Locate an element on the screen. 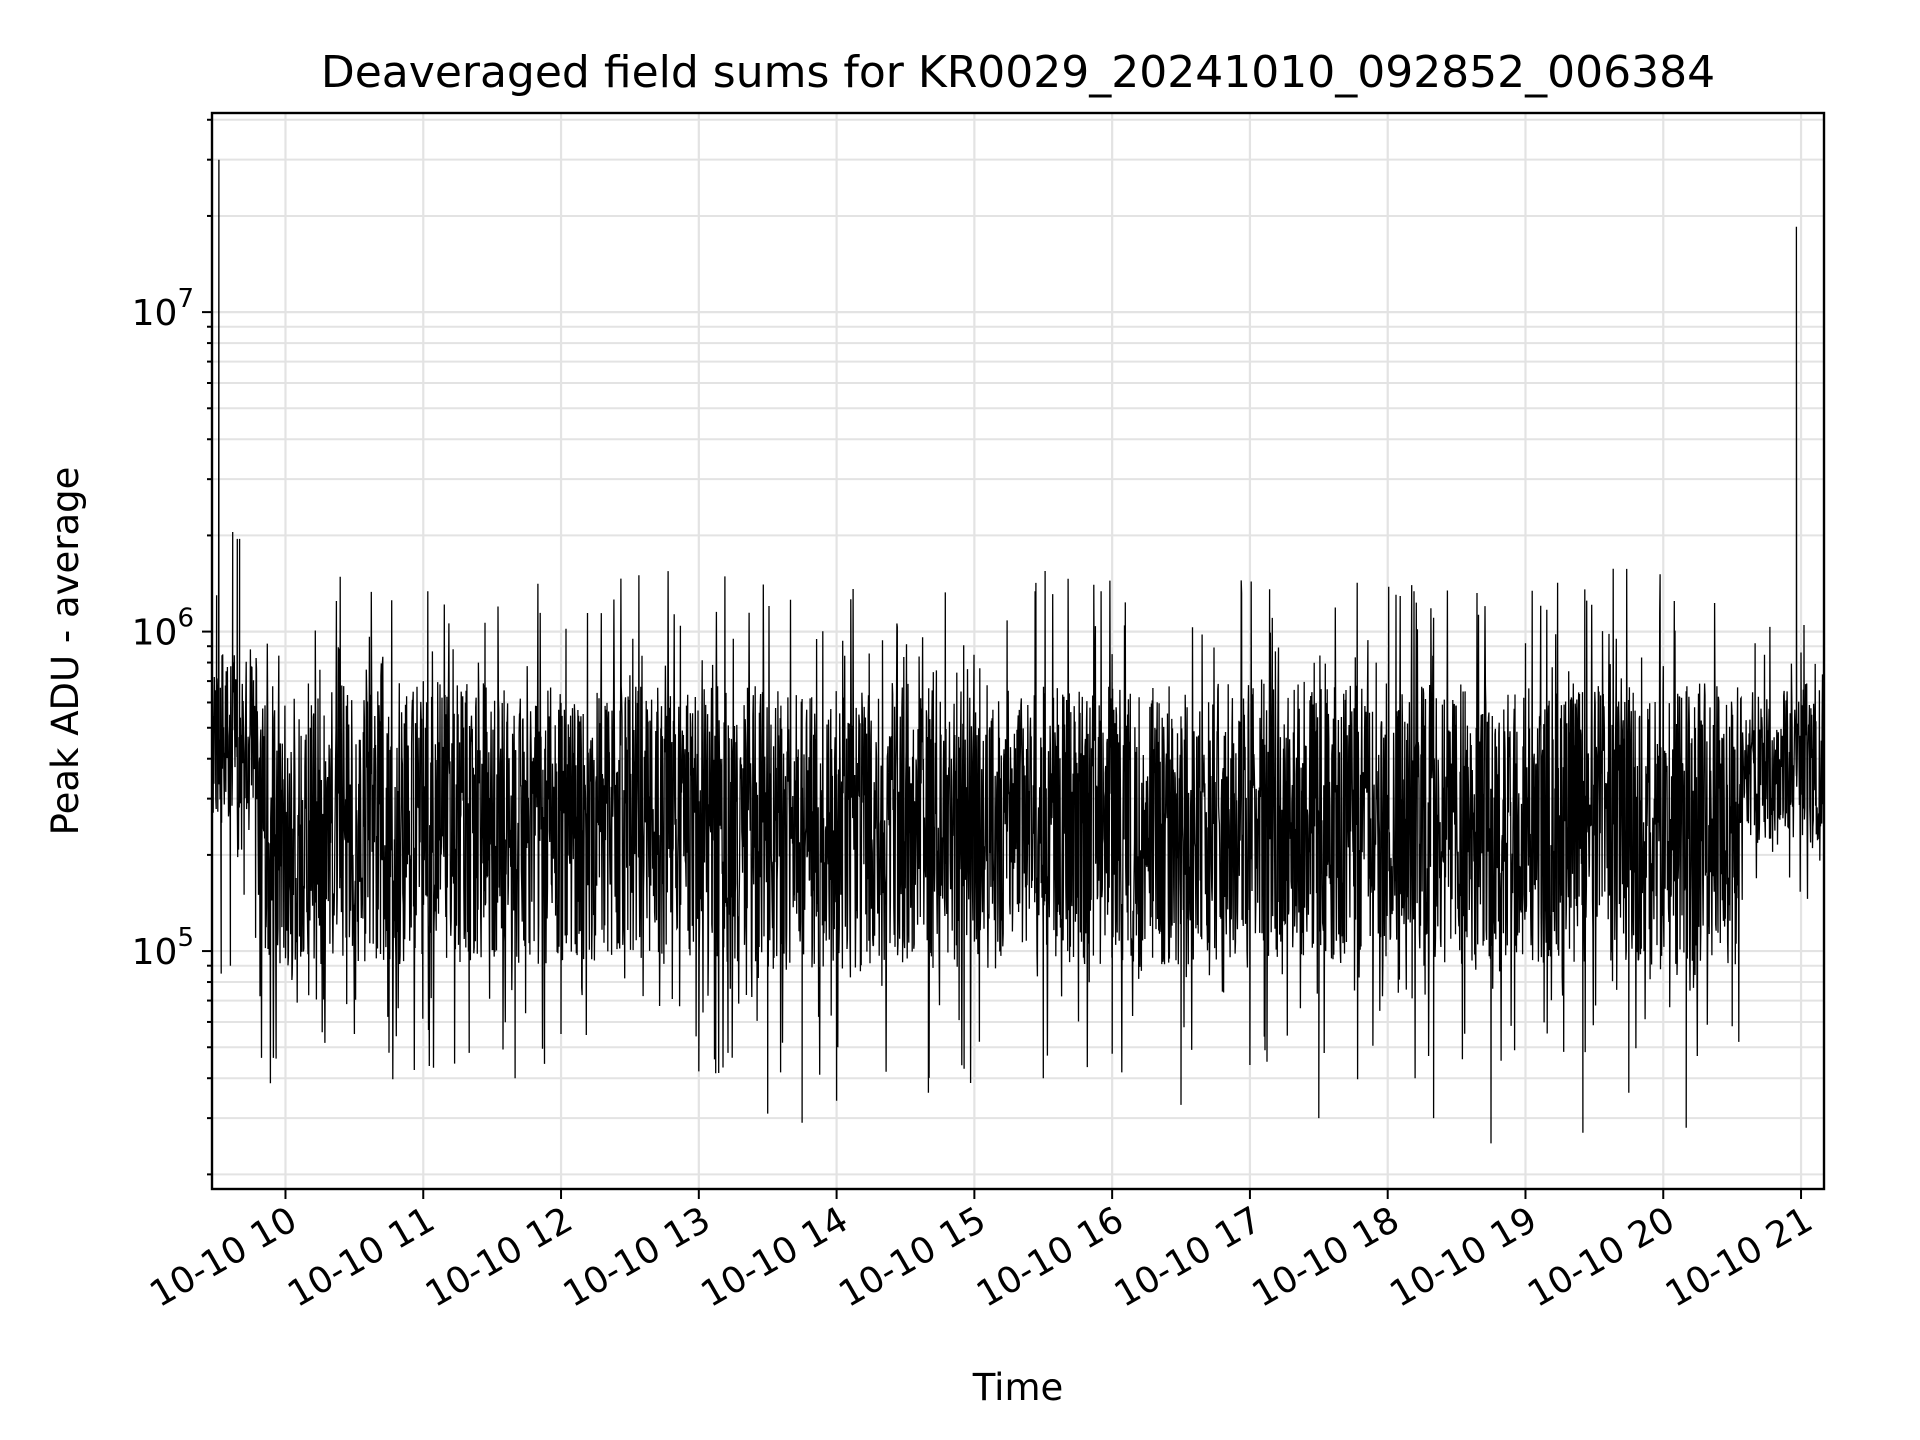  y-tick-label: 10⁶ is located at coordinates (163, 629).